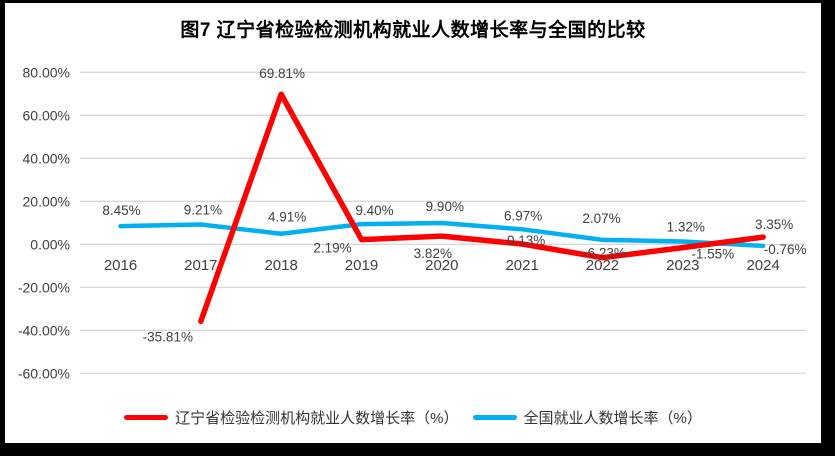 This screenshot has width=835, height=456. I want to click on y-tick-label: 0.00%, so click(50, 244).